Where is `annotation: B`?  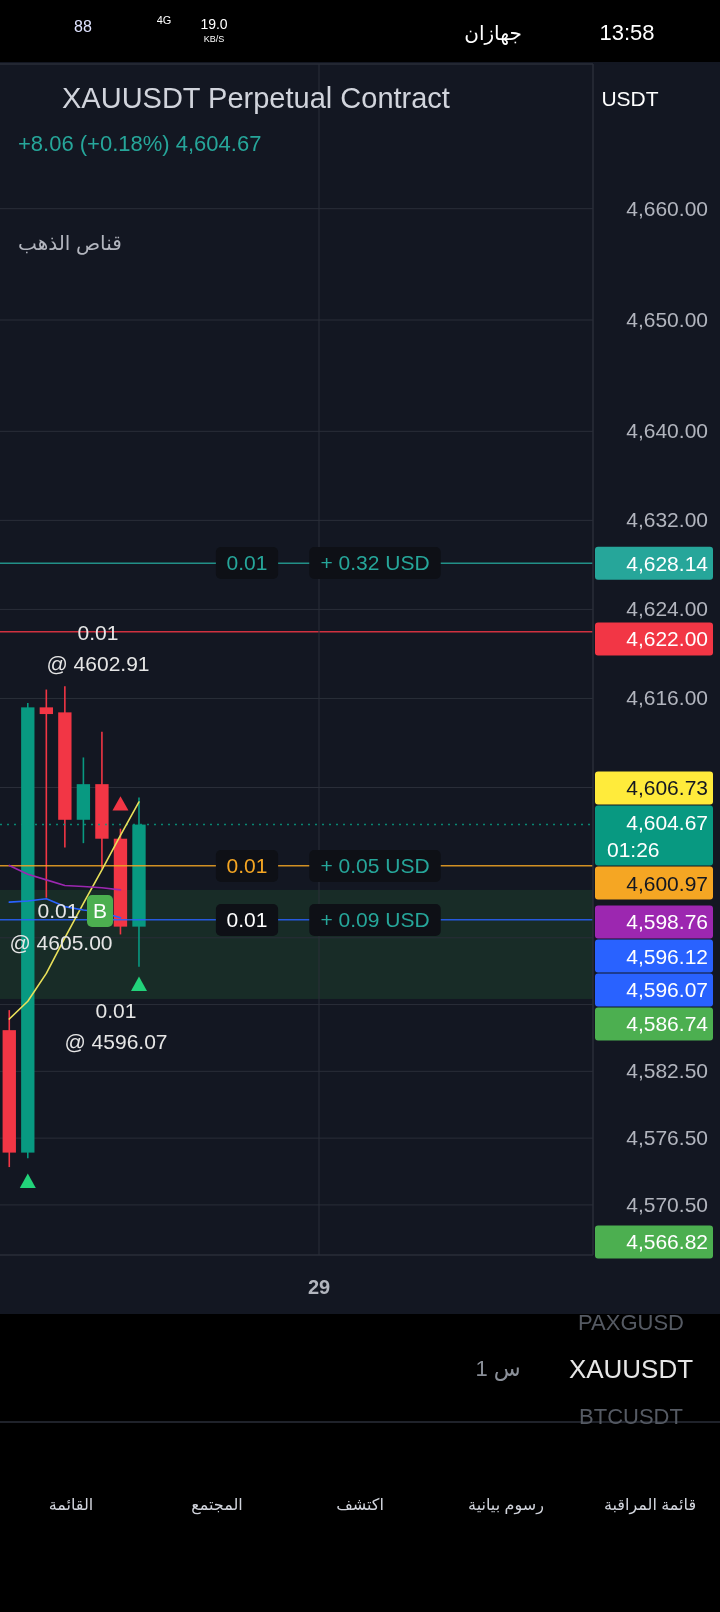 annotation: B is located at coordinates (100, 910).